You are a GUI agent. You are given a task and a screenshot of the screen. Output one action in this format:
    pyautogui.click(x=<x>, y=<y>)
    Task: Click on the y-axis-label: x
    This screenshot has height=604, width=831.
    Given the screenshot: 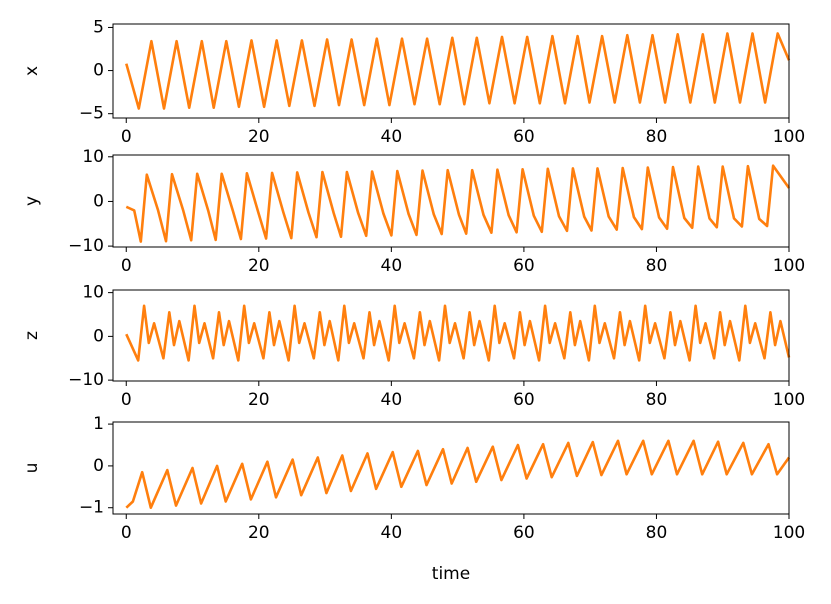 What is the action you would take?
    pyautogui.click(x=32, y=71)
    